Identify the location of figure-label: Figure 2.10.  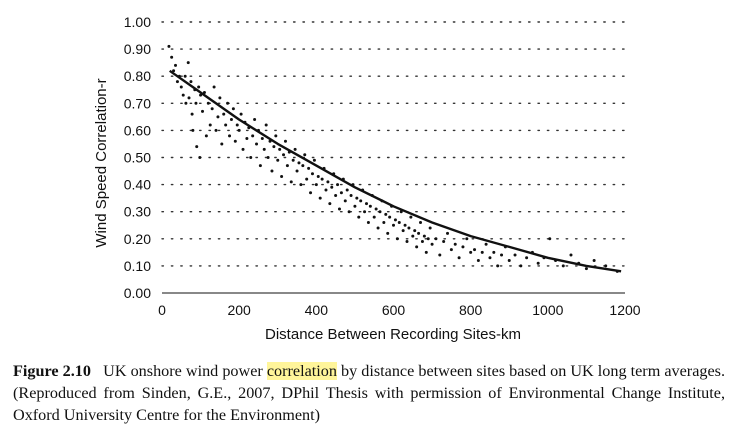
(52, 371).